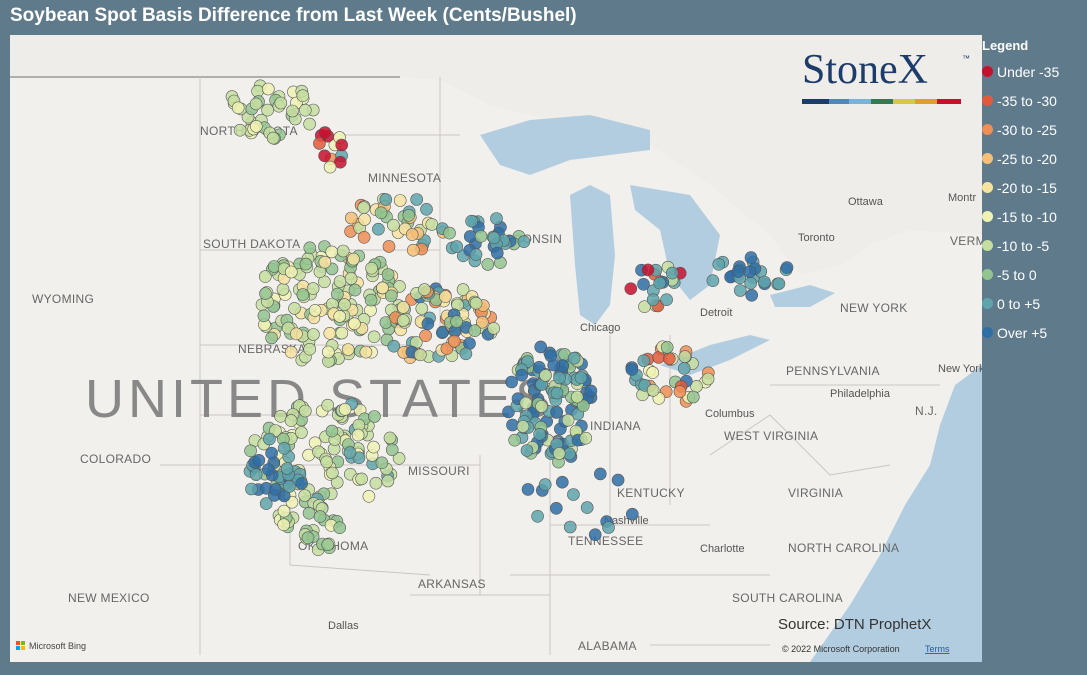 The height and width of the screenshot is (675, 1087). Describe the element at coordinates (926, 411) in the screenshot. I see `state-label: N.J.` at that location.